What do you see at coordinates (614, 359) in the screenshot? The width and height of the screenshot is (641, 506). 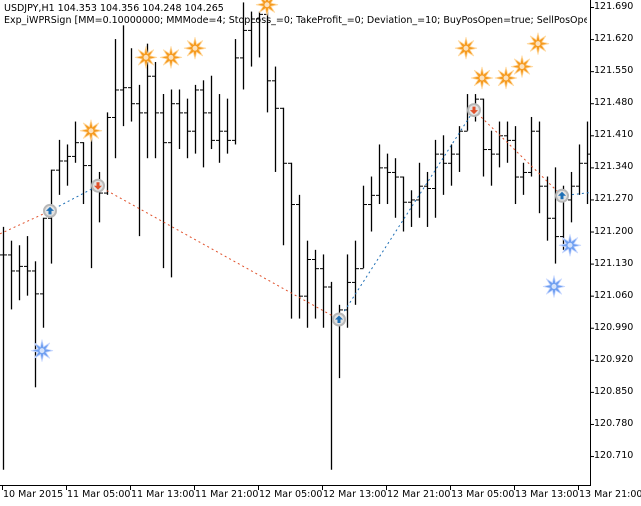 I see `price-label: 120.920` at bounding box center [614, 359].